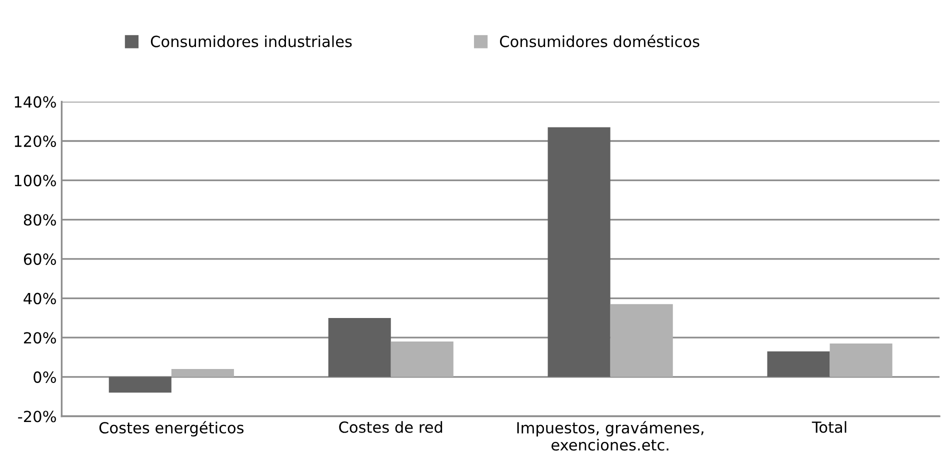  I want to click on y-tick-label: 40%, so click(40, 298).